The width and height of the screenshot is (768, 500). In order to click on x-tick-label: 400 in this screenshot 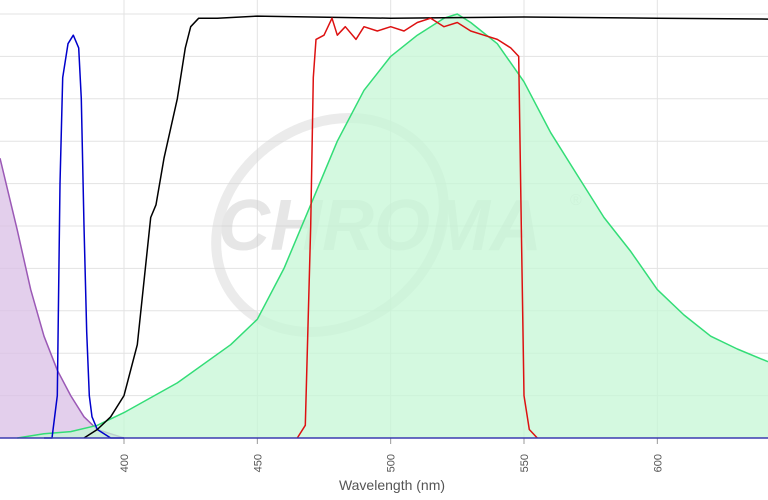, I will do `click(125, 463)`.